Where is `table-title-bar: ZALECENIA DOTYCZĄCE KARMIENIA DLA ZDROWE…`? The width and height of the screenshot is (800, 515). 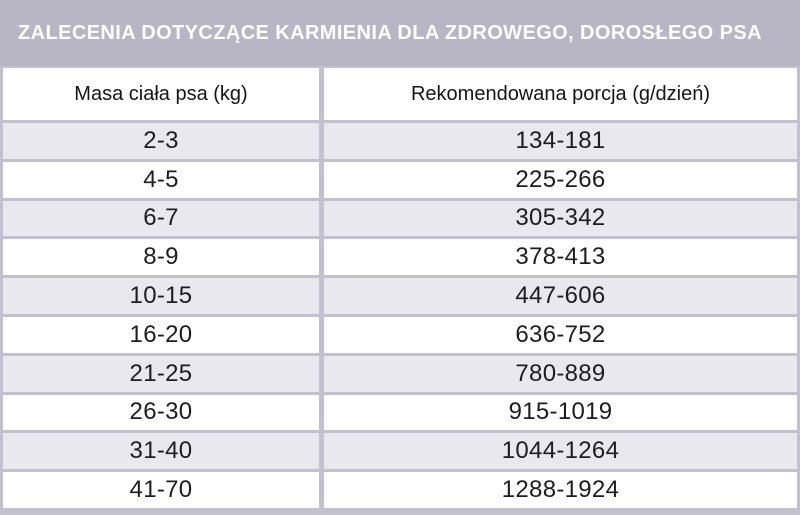
table-title-bar: ZALECENIA DOTYCZĄCE KARMIENIA DLA ZDROWE… is located at coordinates (400, 33).